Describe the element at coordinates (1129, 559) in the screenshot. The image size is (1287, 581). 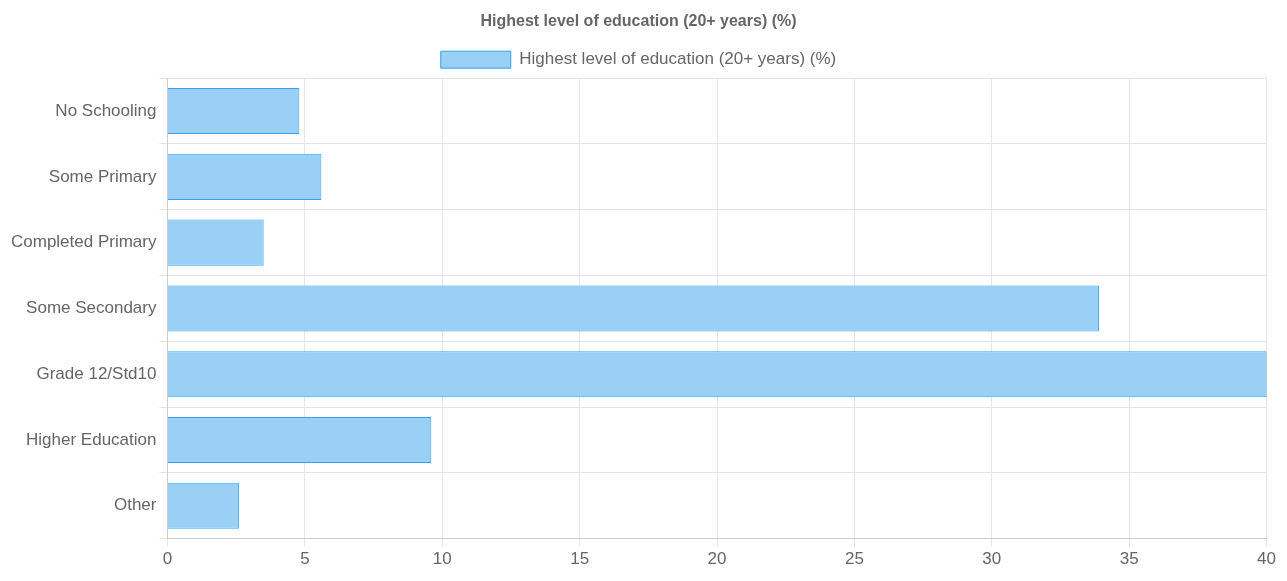
I see `x-tick-label: 35` at that location.